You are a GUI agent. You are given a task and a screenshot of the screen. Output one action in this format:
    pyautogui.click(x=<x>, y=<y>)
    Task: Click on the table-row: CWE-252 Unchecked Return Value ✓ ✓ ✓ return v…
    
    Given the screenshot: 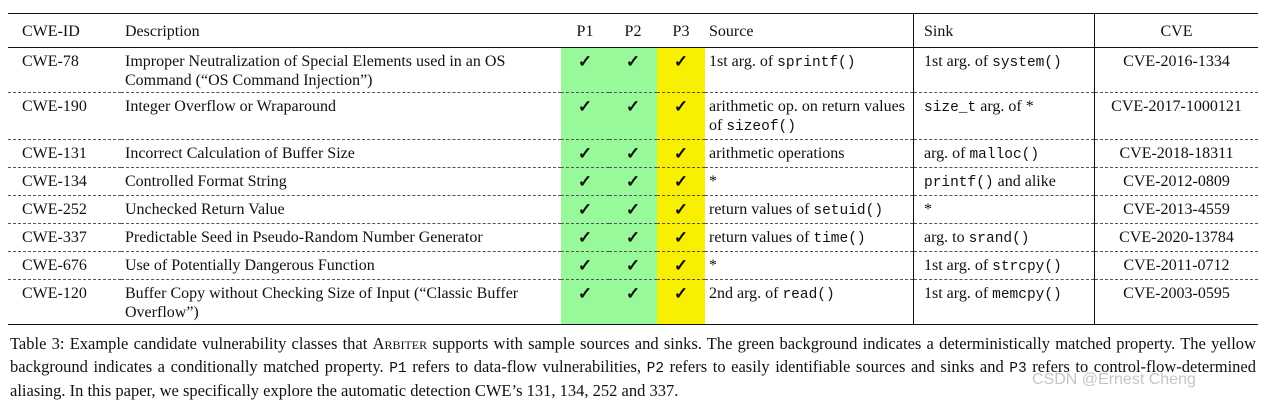 What is the action you would take?
    pyautogui.click(x=633, y=209)
    